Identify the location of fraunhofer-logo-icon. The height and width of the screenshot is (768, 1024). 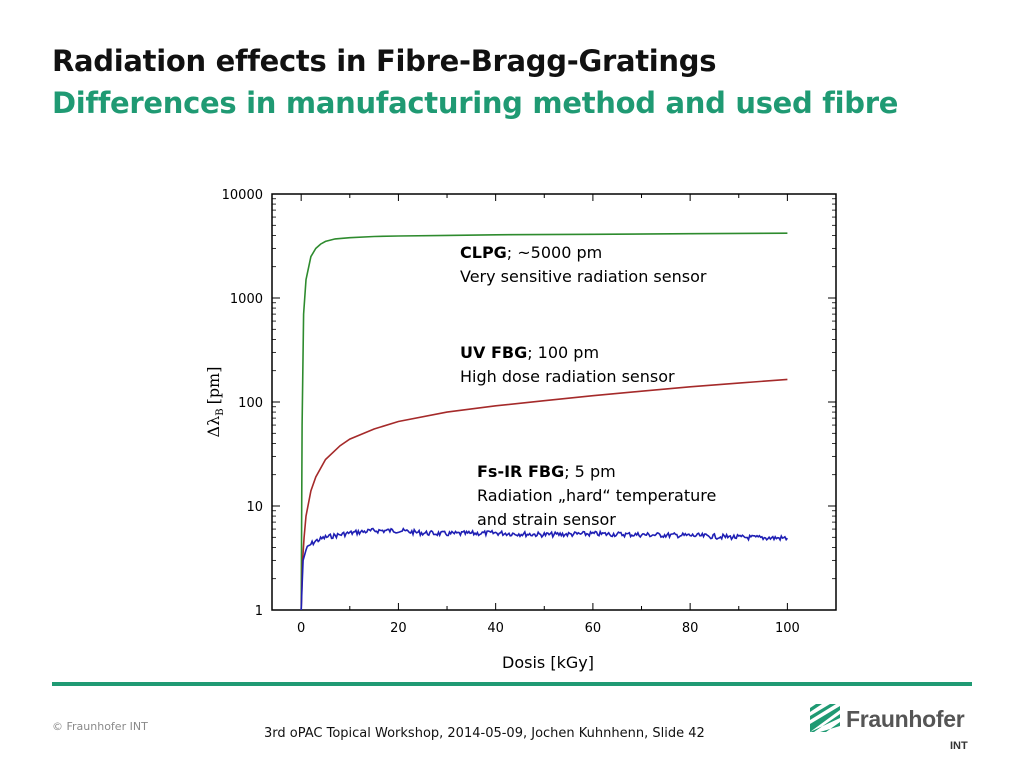
(825, 718).